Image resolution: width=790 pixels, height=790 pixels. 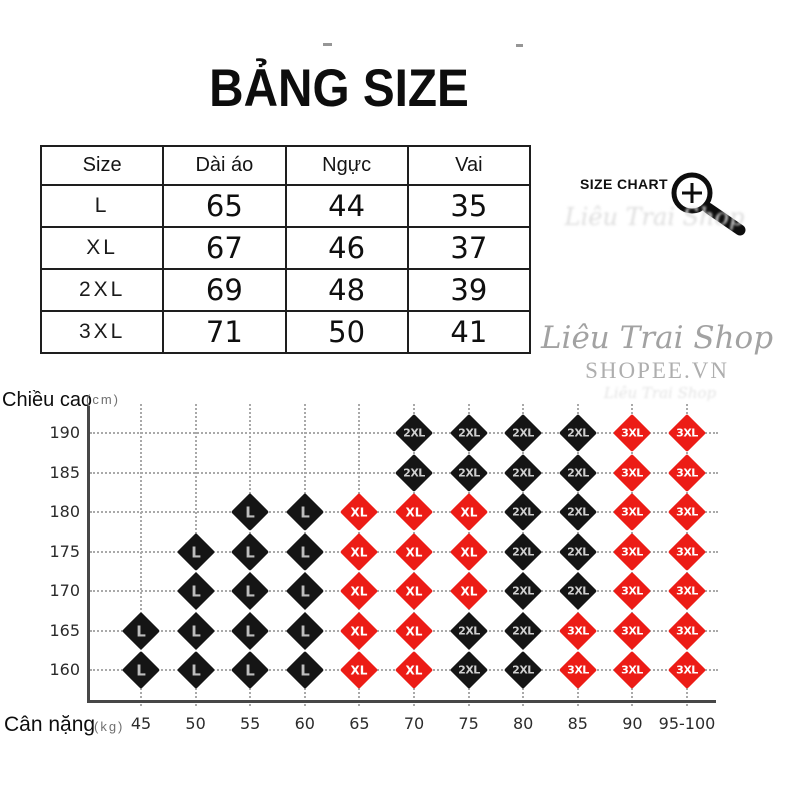 I want to click on x-tick-label: 95-100, so click(x=687, y=723).